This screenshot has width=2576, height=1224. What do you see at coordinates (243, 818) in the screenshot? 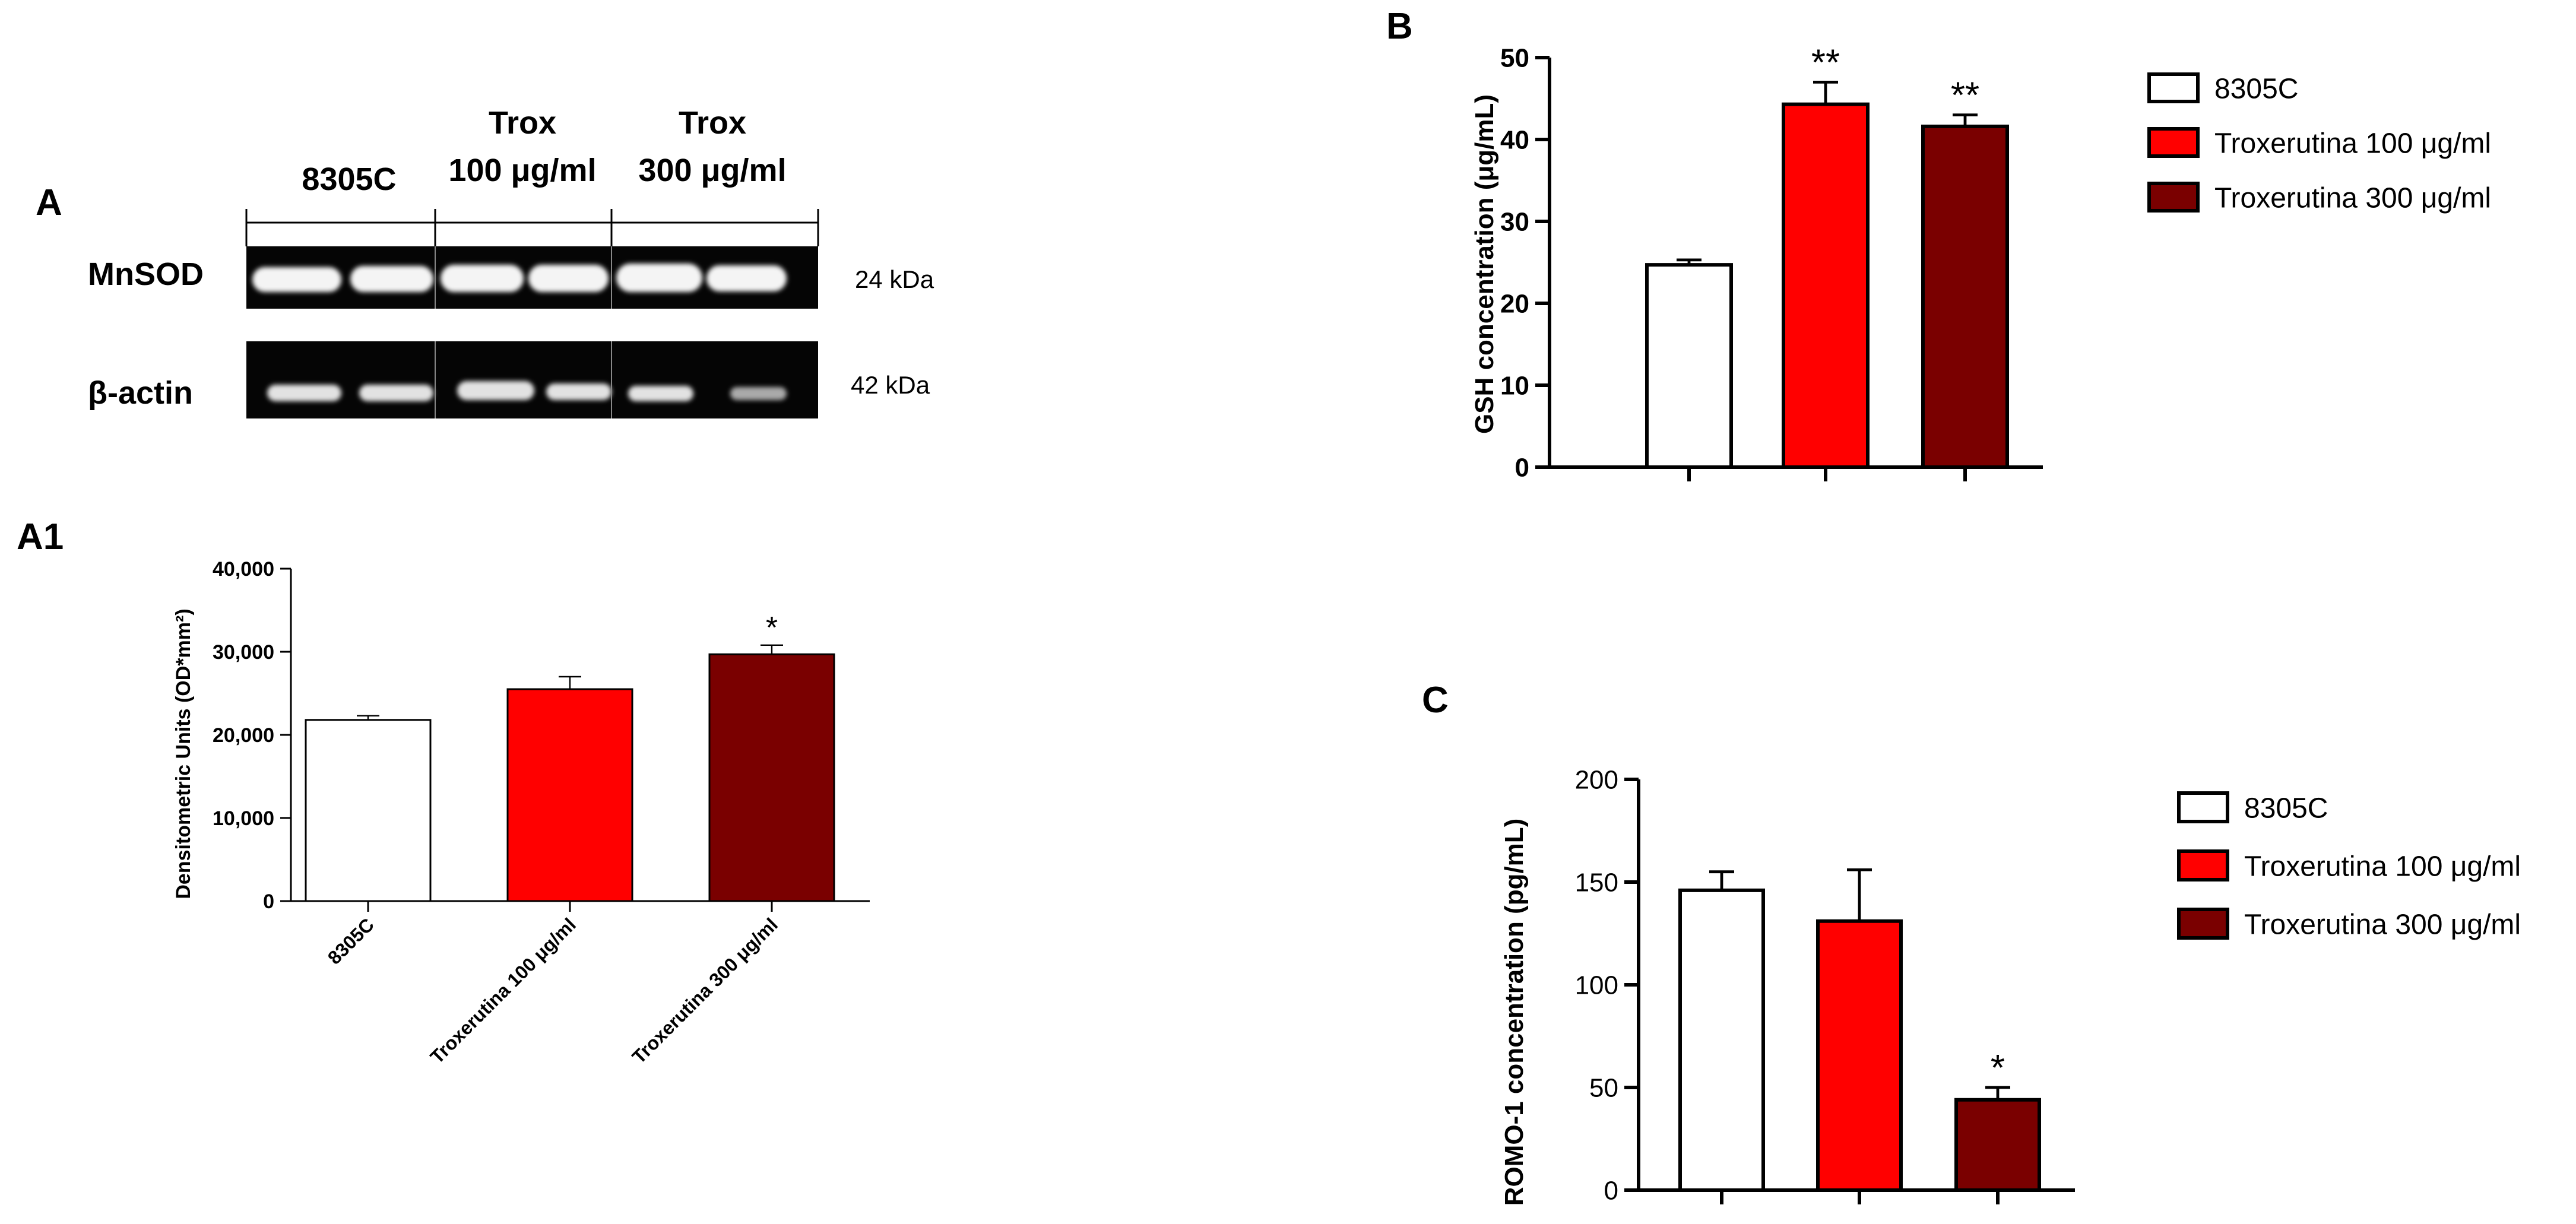
I see `y-tick-label: 10,000` at bounding box center [243, 818].